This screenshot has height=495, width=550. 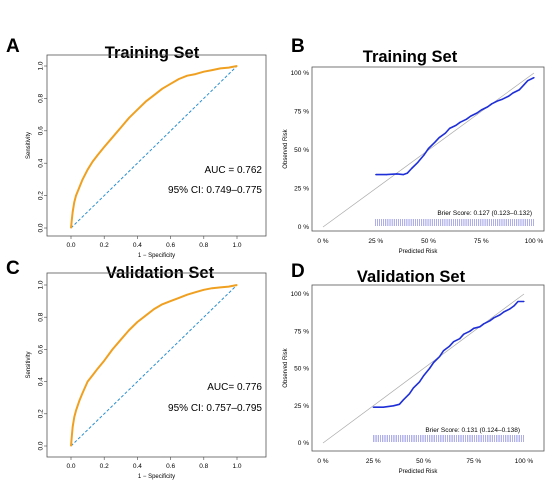 I want to click on brier-score-label: Brier Score: 0.127 (0.123–0.132), so click(x=484, y=213).